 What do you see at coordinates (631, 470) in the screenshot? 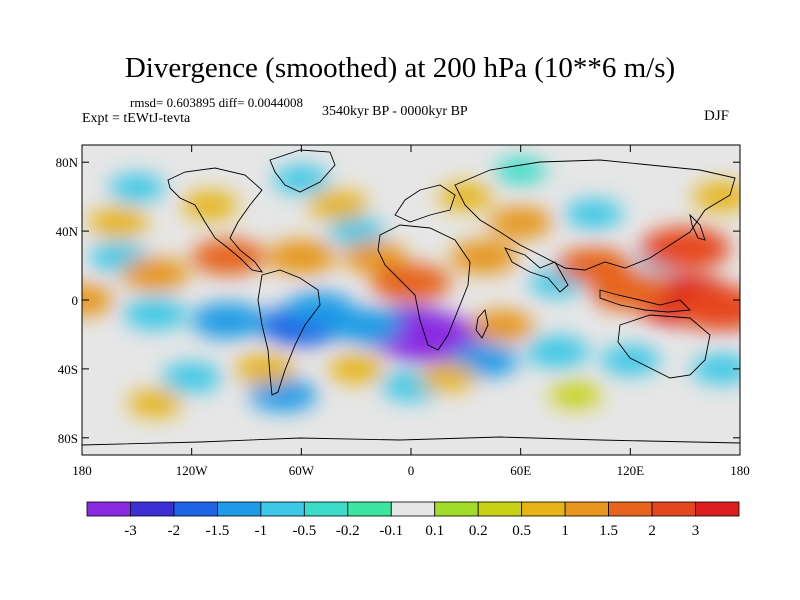
I see `x-tick-label: 120E` at bounding box center [631, 470].